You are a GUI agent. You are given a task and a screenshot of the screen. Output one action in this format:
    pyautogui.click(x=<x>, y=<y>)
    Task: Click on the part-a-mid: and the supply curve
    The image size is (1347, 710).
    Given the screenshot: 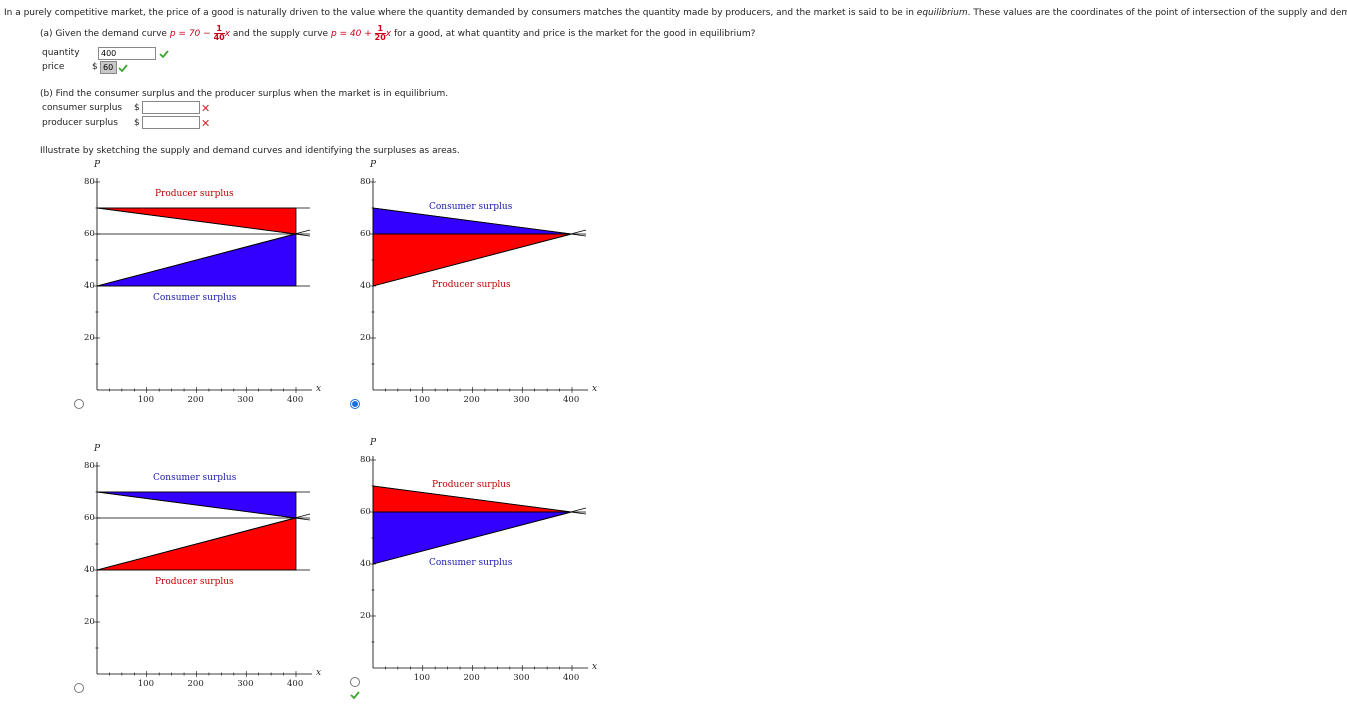 What is the action you would take?
    pyautogui.click(x=280, y=34)
    